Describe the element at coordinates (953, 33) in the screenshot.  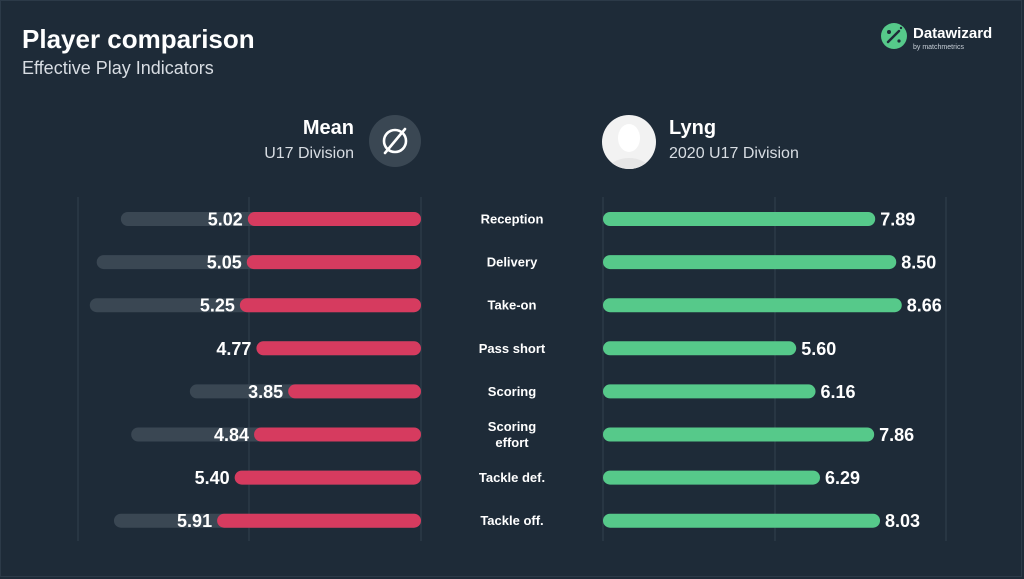
I see `brand-name: Datawizard` at that location.